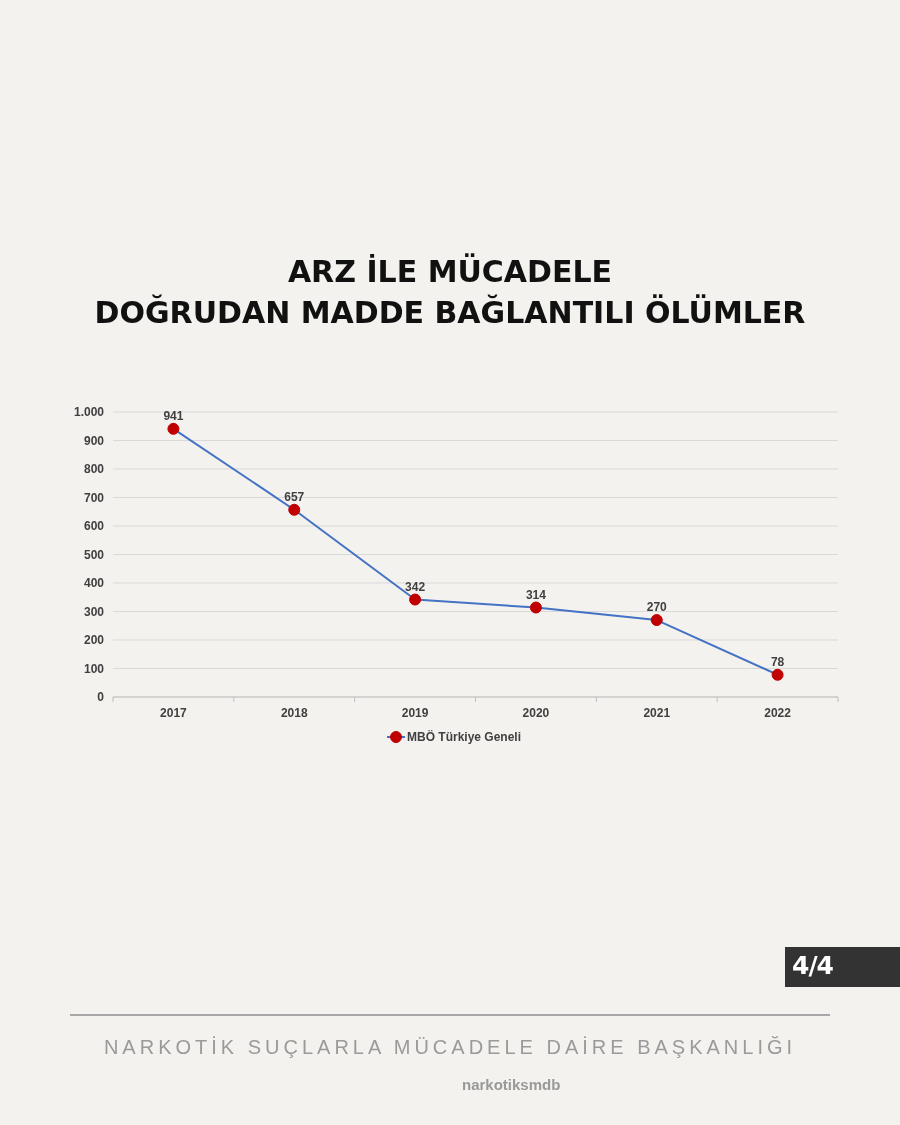  What do you see at coordinates (657, 607) in the screenshot?
I see `data-label: 270` at bounding box center [657, 607].